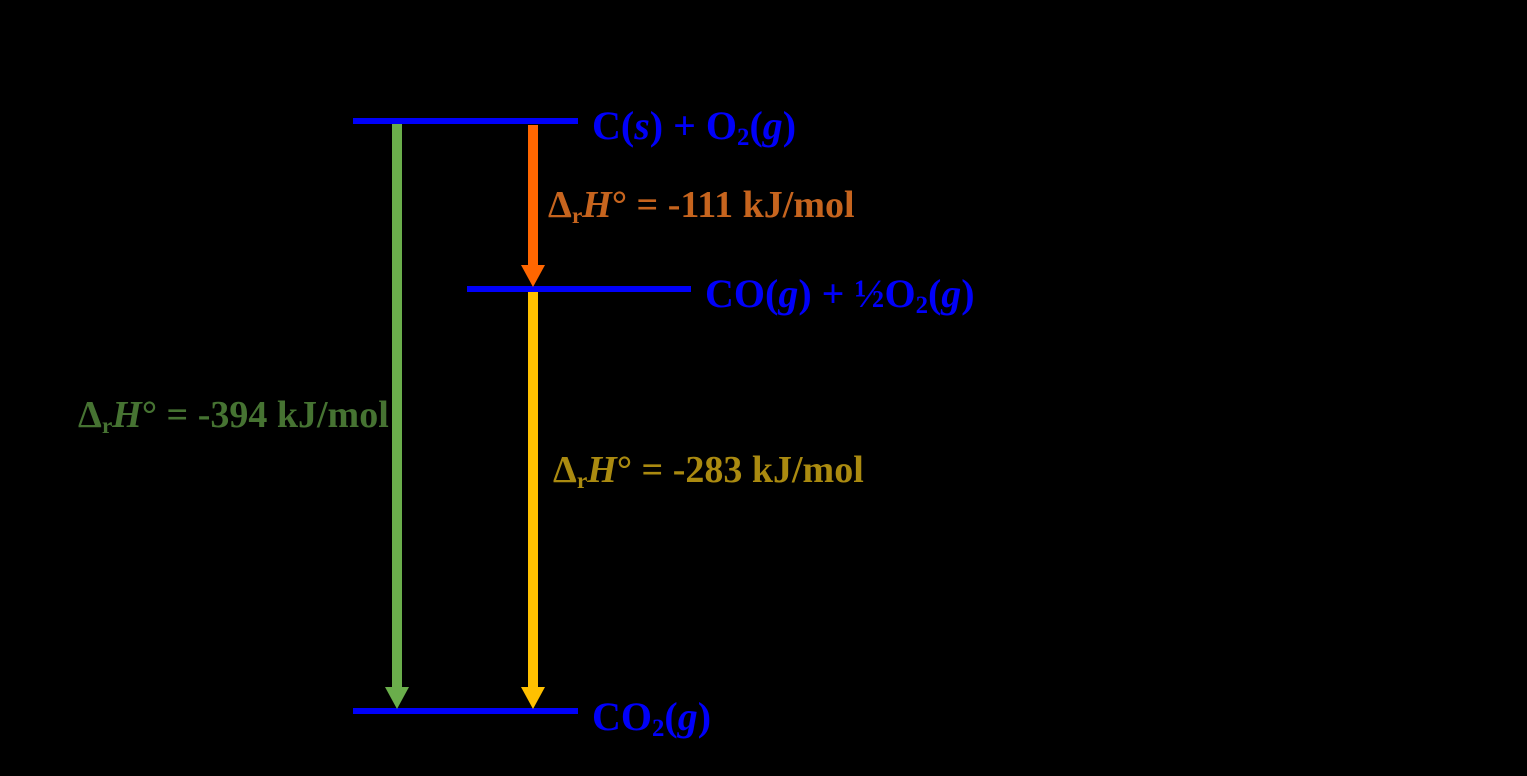 This screenshot has width=1527, height=776. What do you see at coordinates (652, 718) in the screenshot?
I see `product-label: CO2(g)` at bounding box center [652, 718].